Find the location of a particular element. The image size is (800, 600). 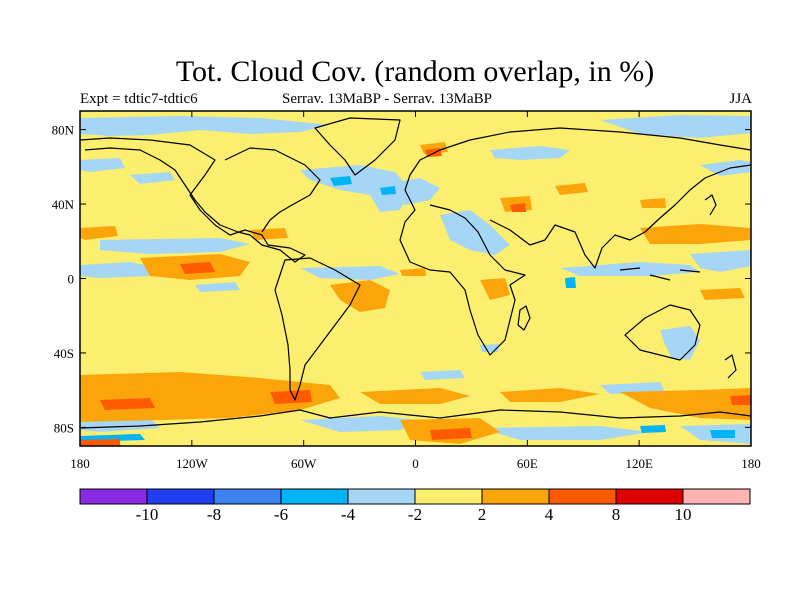

eurasia-north is located at coordinates (577, 159).